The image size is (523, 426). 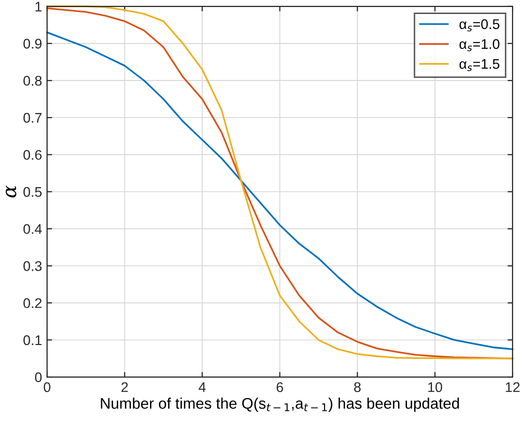 What do you see at coordinates (480, 45) in the screenshot?
I see `legend-label: α$_{s}$=1.0` at bounding box center [480, 45].